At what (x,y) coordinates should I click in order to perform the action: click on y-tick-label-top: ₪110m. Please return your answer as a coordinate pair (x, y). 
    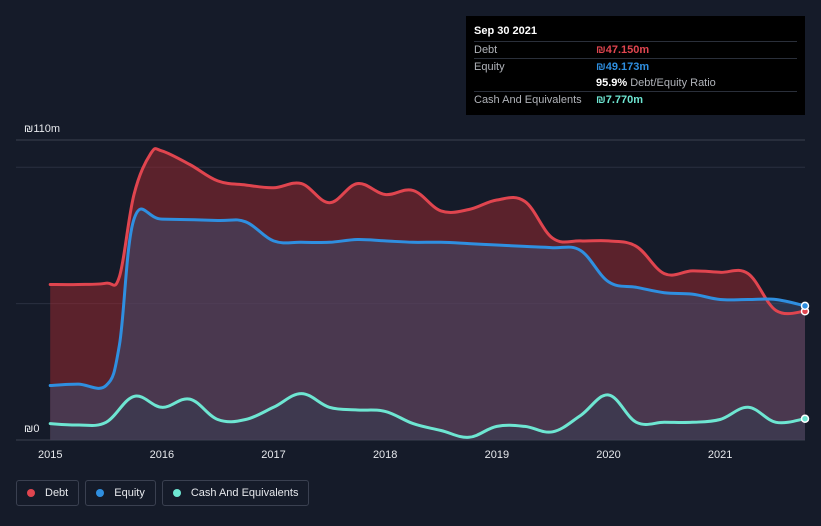
    Looking at the image, I should click on (42, 129).